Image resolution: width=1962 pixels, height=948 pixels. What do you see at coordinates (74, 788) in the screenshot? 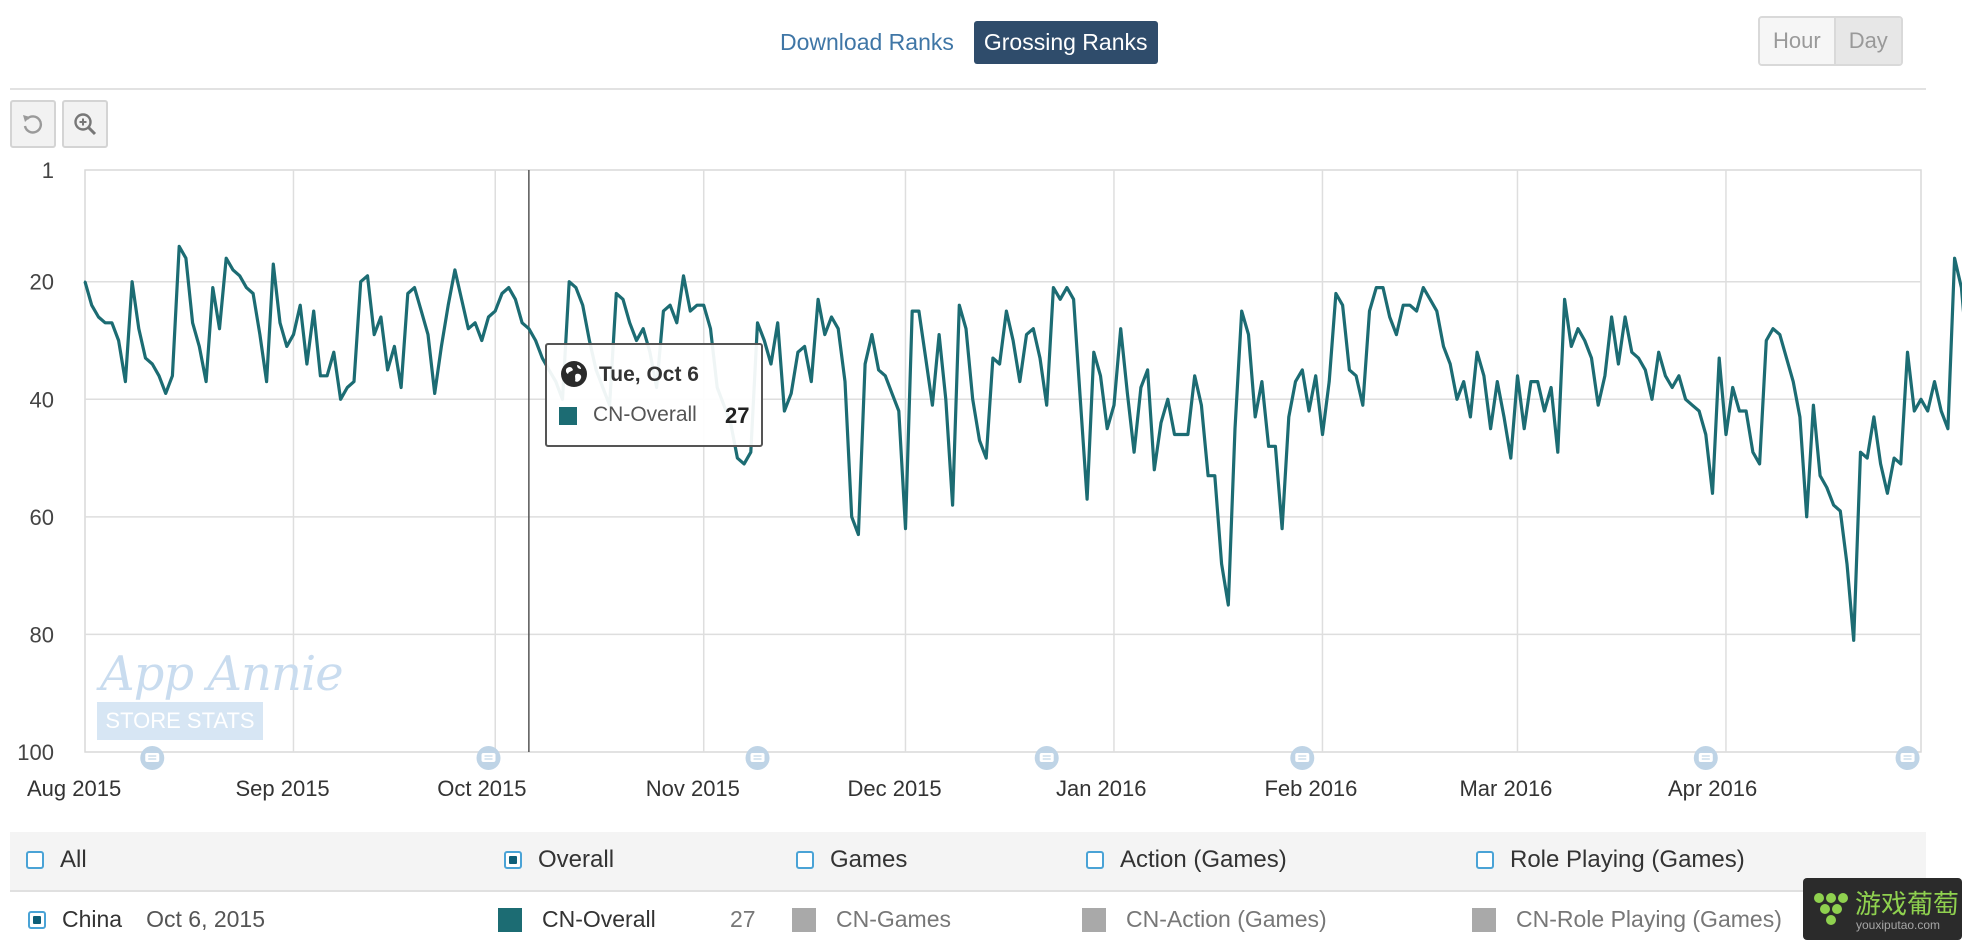
I see `x-tick-label: Aug 2015` at bounding box center [74, 788].